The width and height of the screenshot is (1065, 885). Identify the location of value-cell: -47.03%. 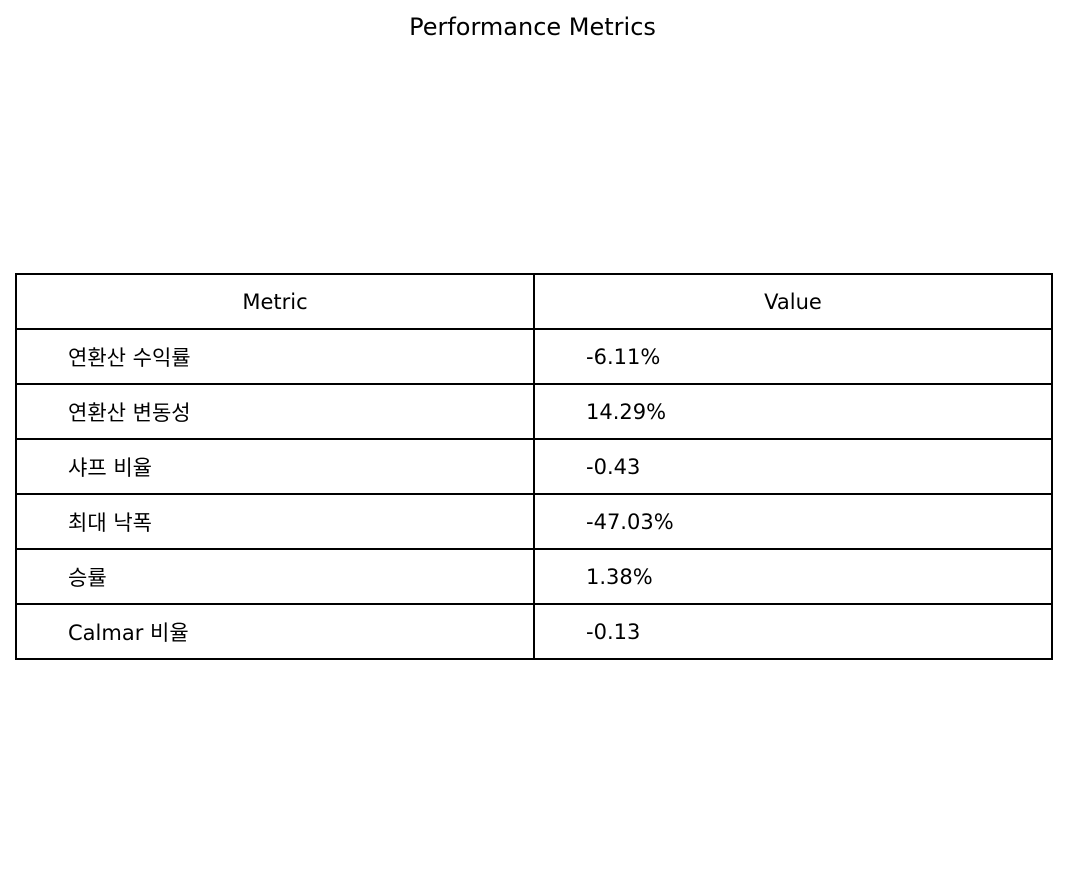
(793, 521).